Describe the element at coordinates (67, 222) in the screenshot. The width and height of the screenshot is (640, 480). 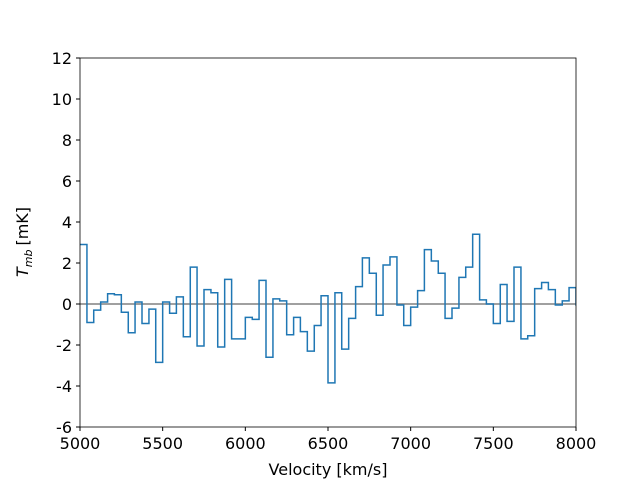
I see `y-tick-label: 4` at that location.